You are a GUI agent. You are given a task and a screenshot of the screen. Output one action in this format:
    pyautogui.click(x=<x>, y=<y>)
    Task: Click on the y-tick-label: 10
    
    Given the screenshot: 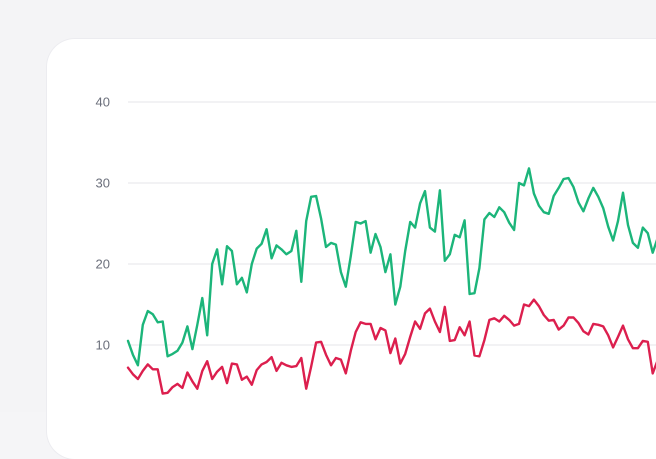 What is the action you would take?
    pyautogui.click(x=103, y=345)
    